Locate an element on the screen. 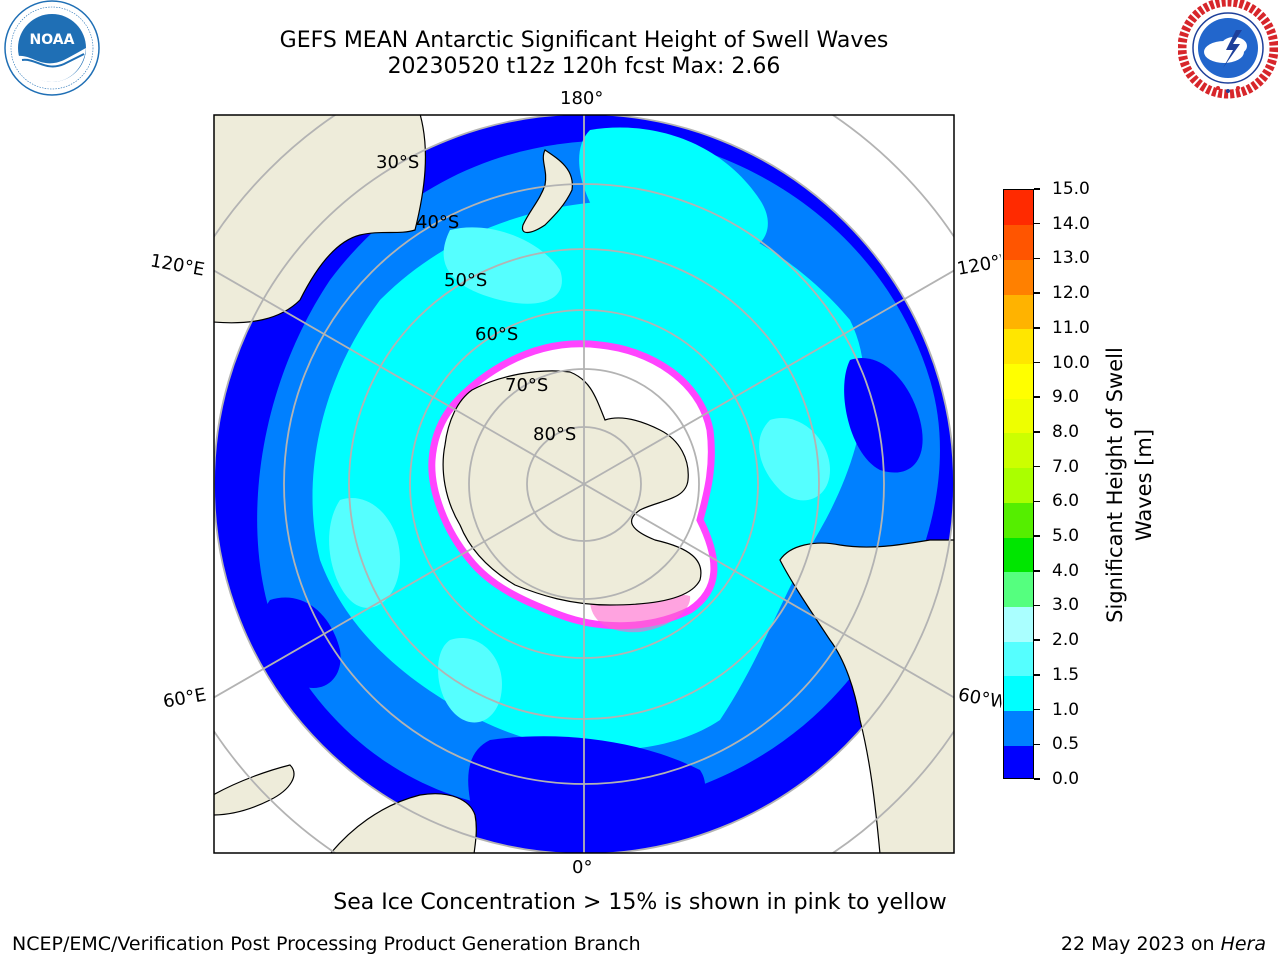 Image resolution: width=1280 pixels, height=960 pixels. colorbar-label-line-2: Waves [m] is located at coordinates (1144, 485).